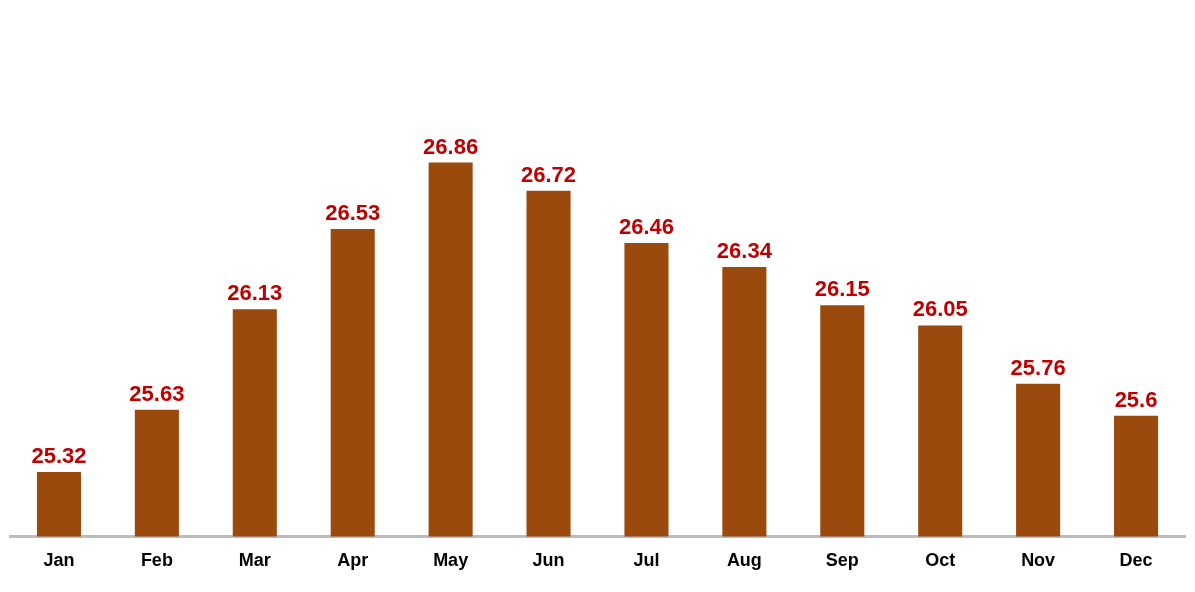 The width and height of the screenshot is (1195, 592). I want to click on data-label: 26.46, so click(646, 227).